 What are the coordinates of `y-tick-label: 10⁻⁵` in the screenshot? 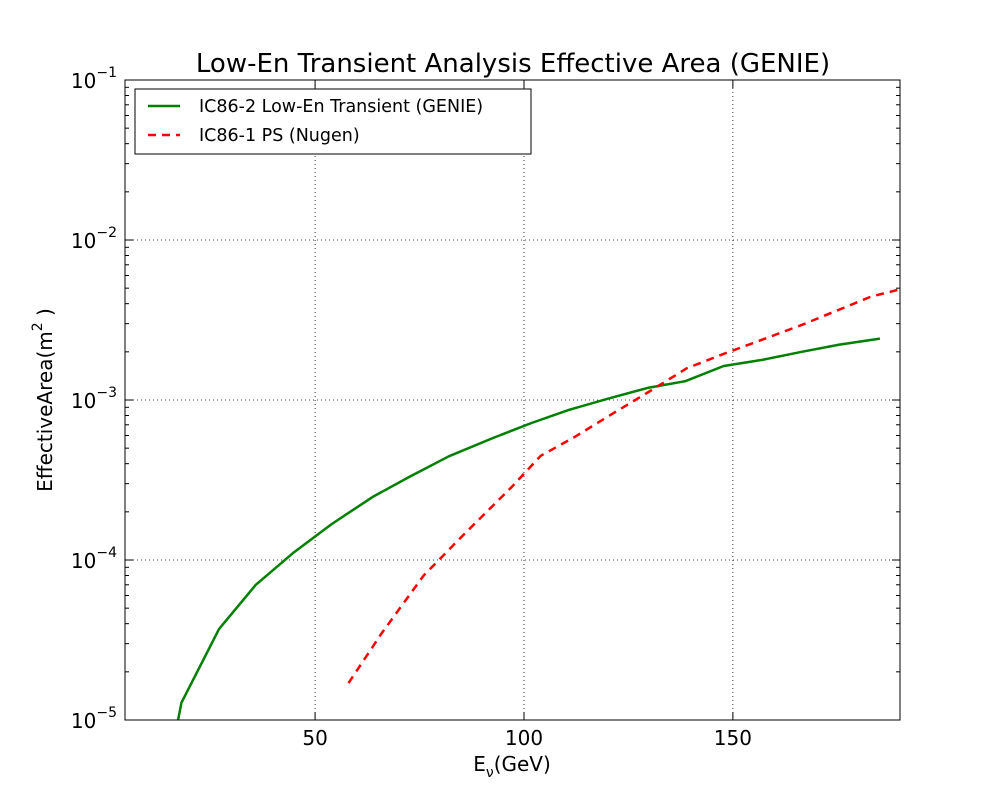 It's located at (94, 719).